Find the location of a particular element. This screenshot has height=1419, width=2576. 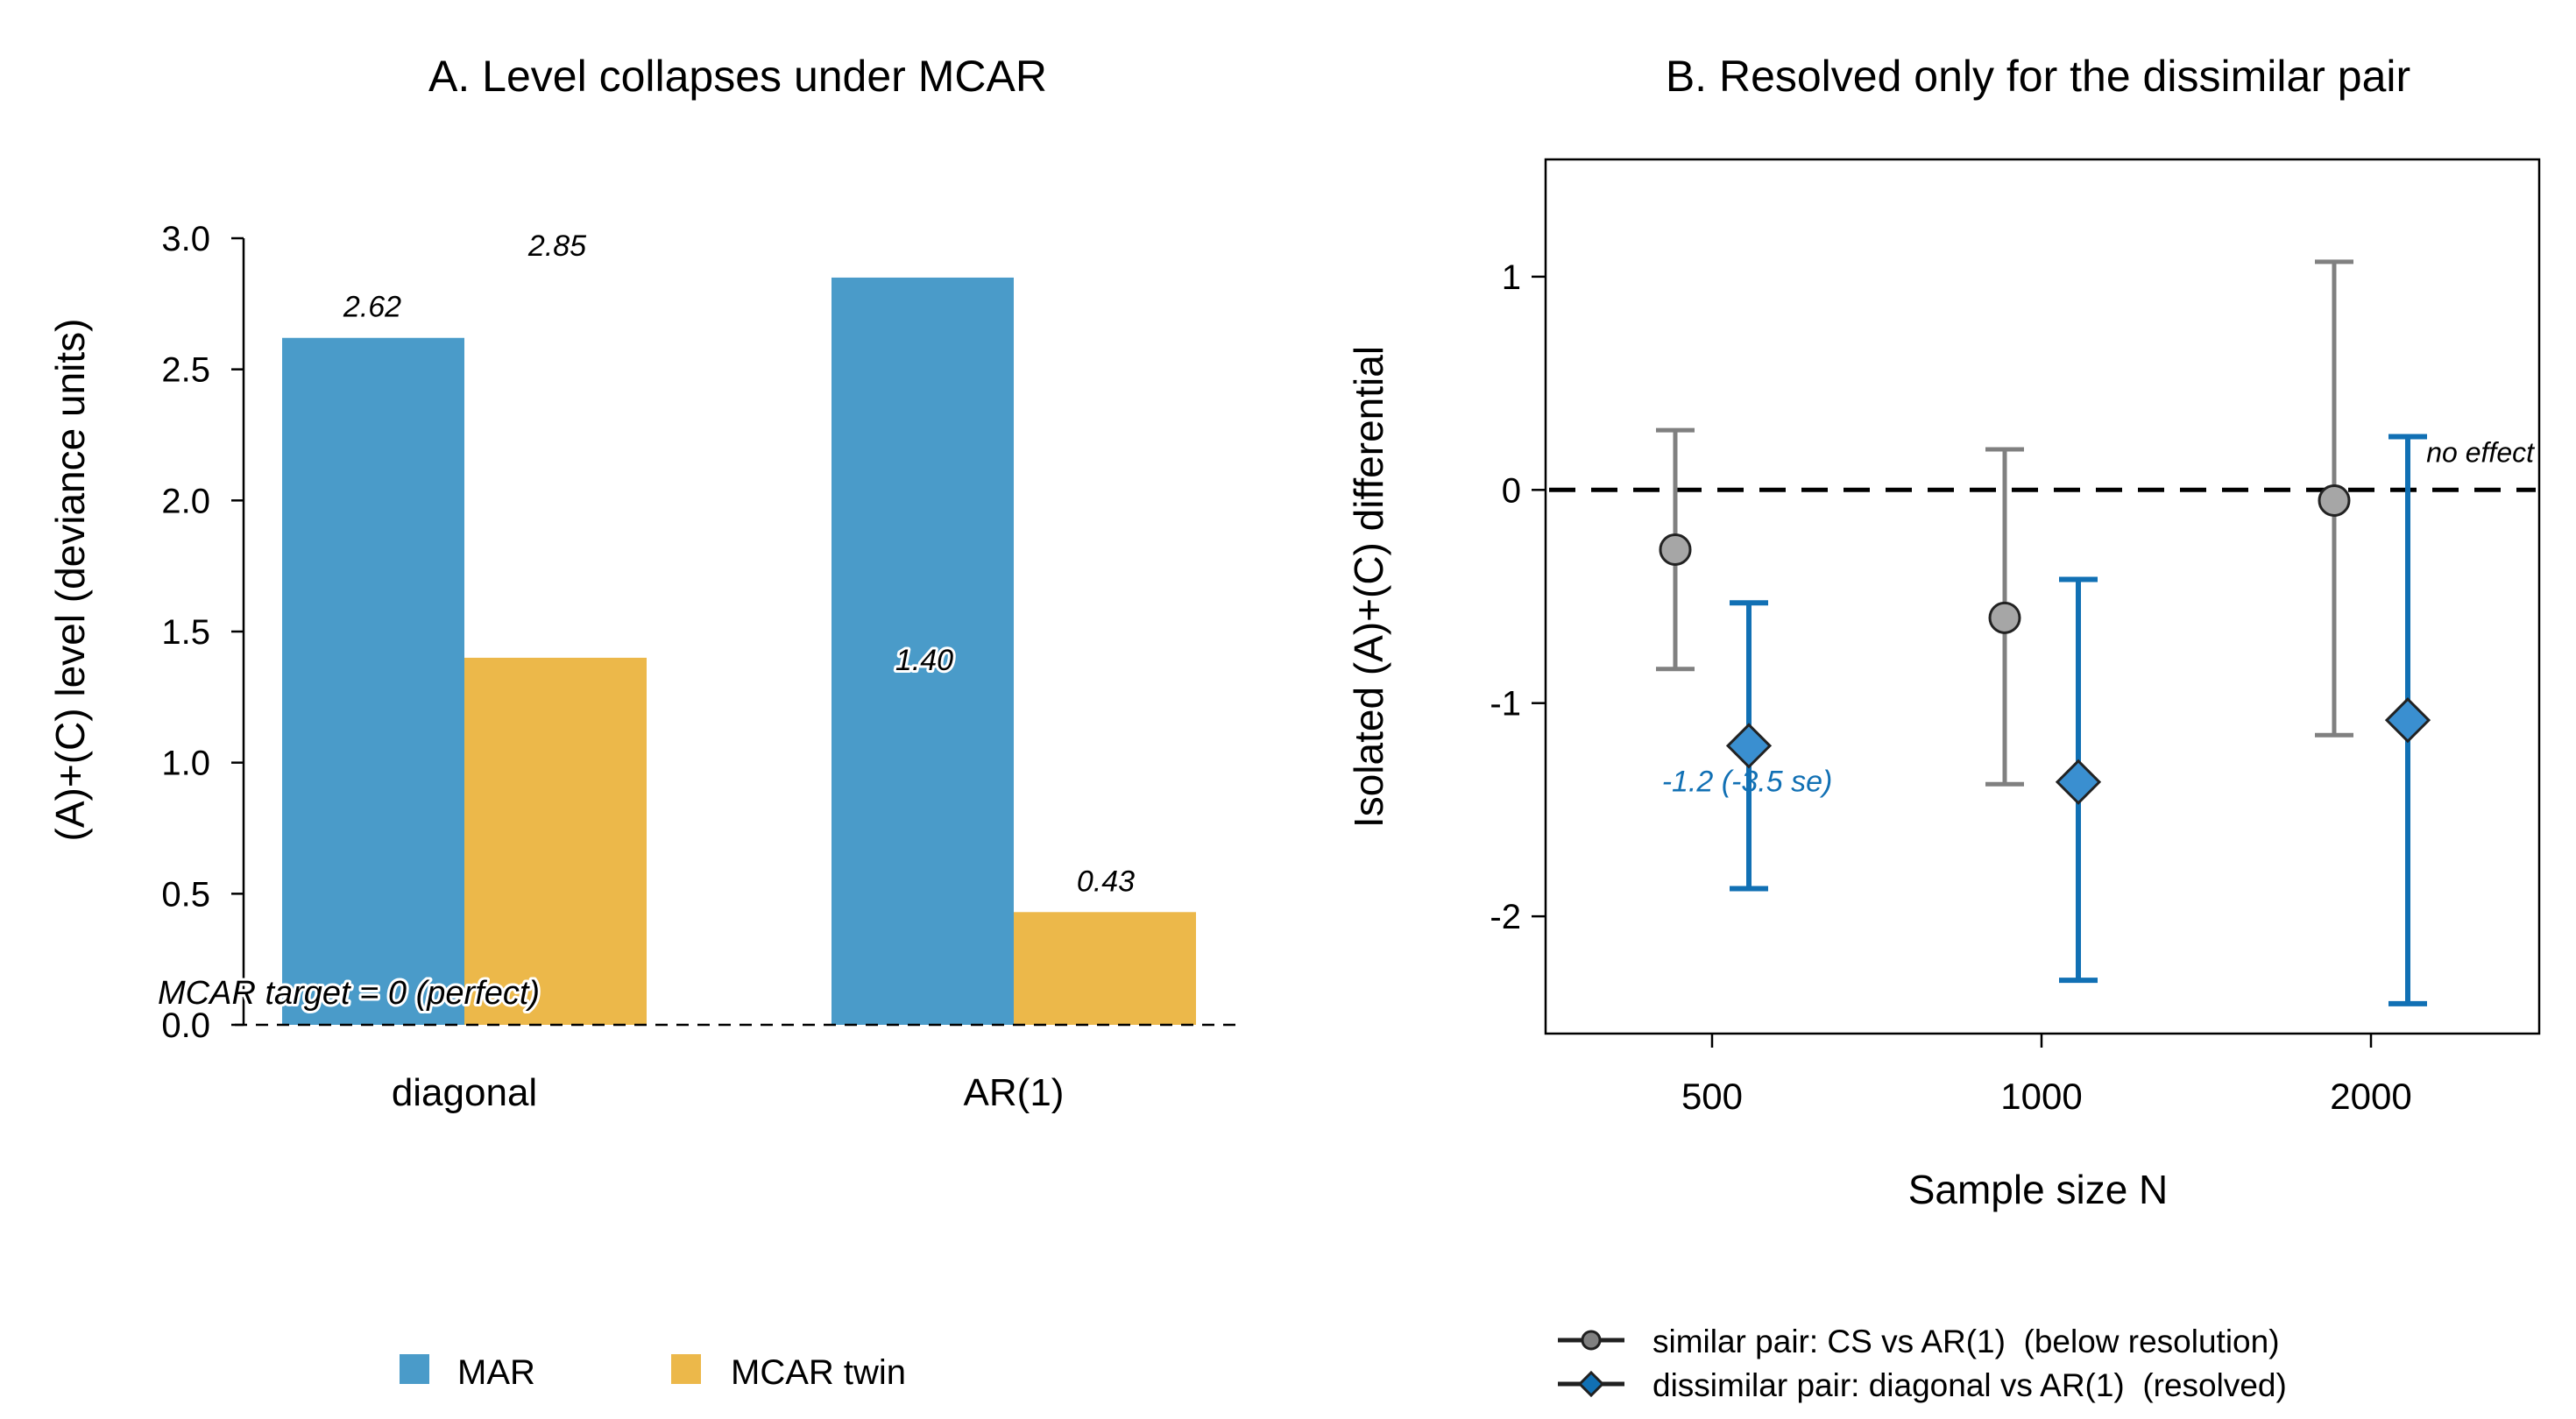

legend-marker-similar-pair is located at coordinates (1591, 1340).